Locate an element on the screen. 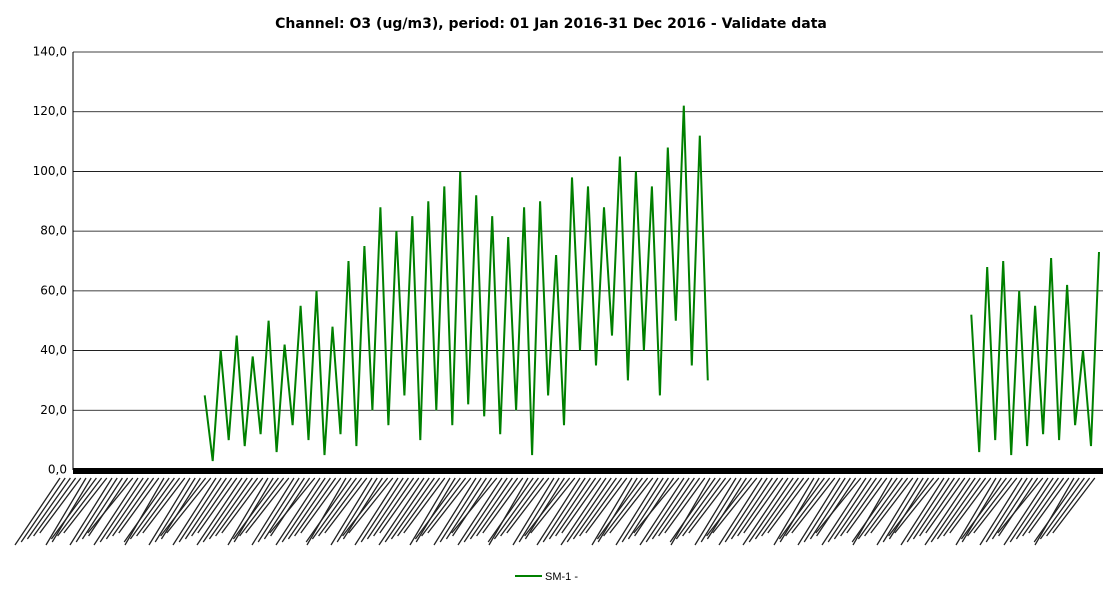  y-tick-label: 20,0 is located at coordinates (53, 410).